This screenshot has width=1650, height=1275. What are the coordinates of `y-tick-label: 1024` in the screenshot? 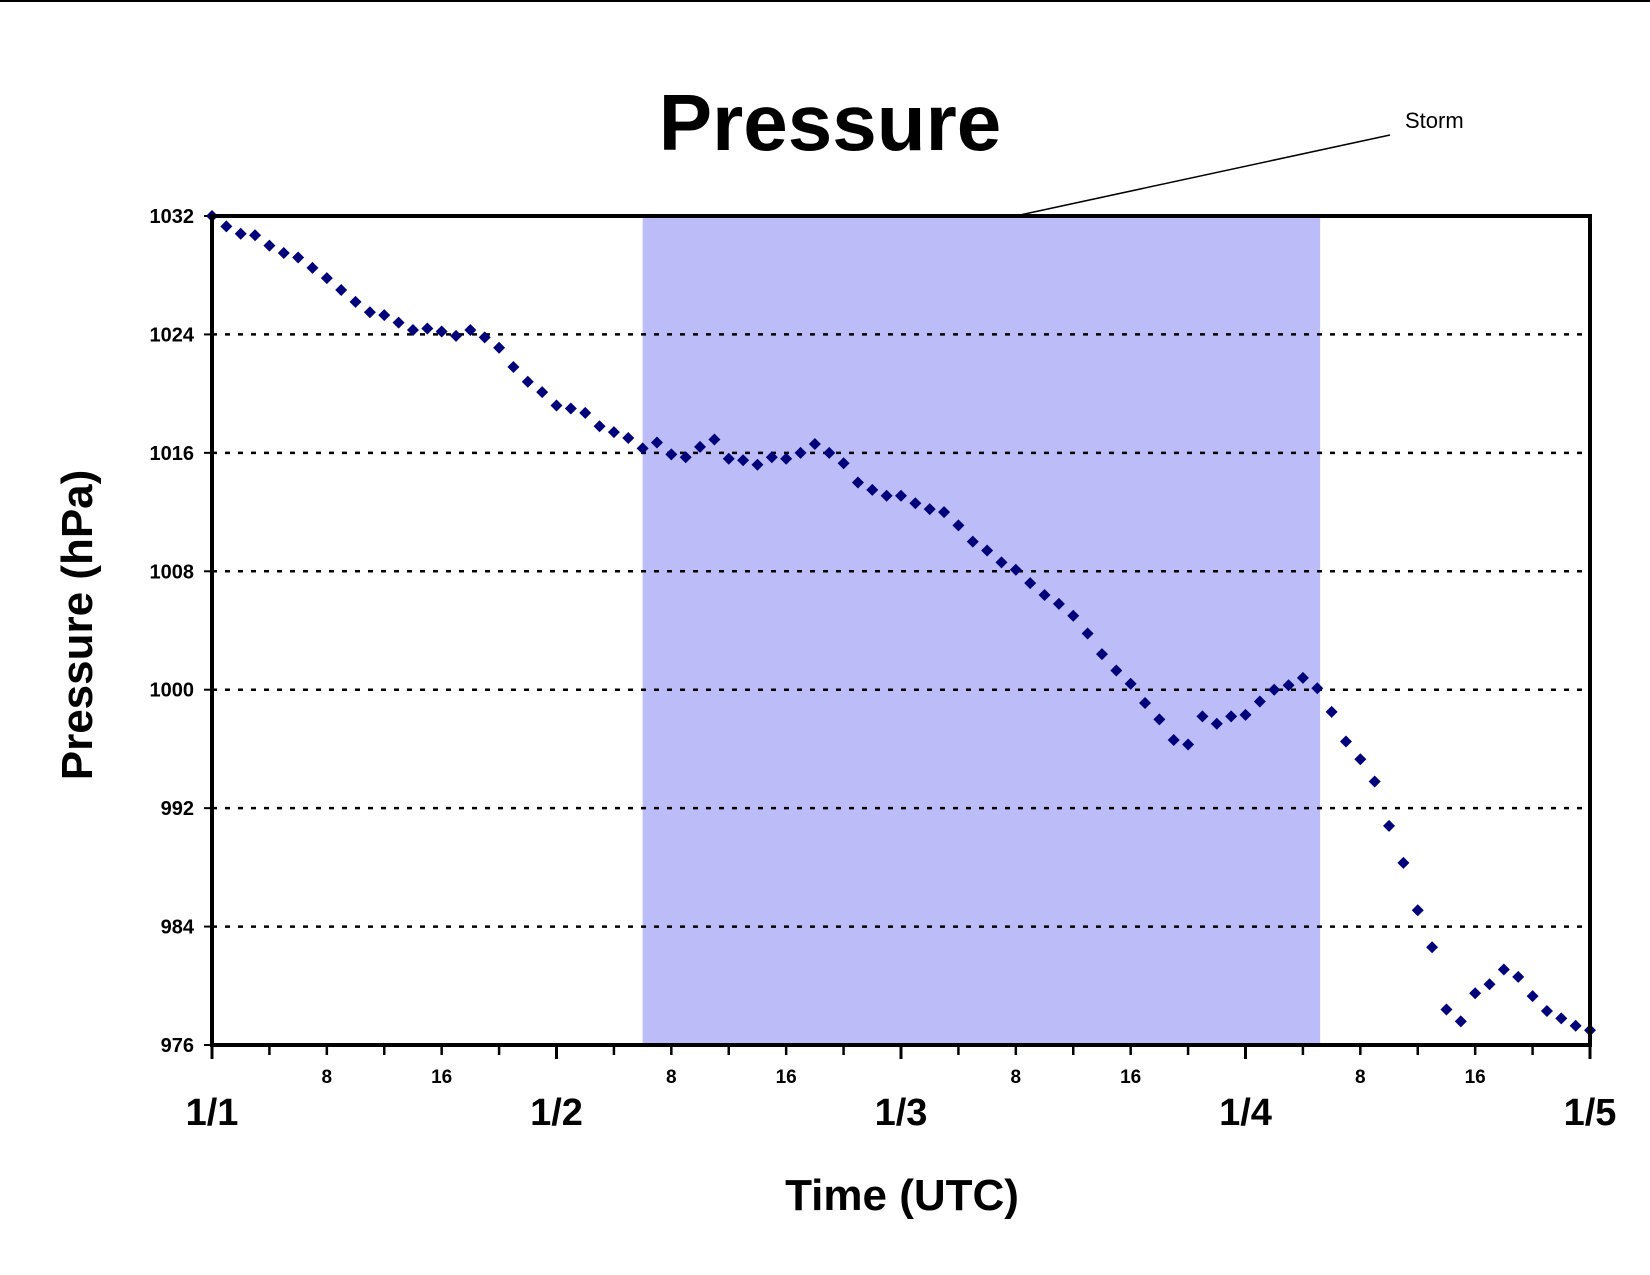 It's located at (172, 335).